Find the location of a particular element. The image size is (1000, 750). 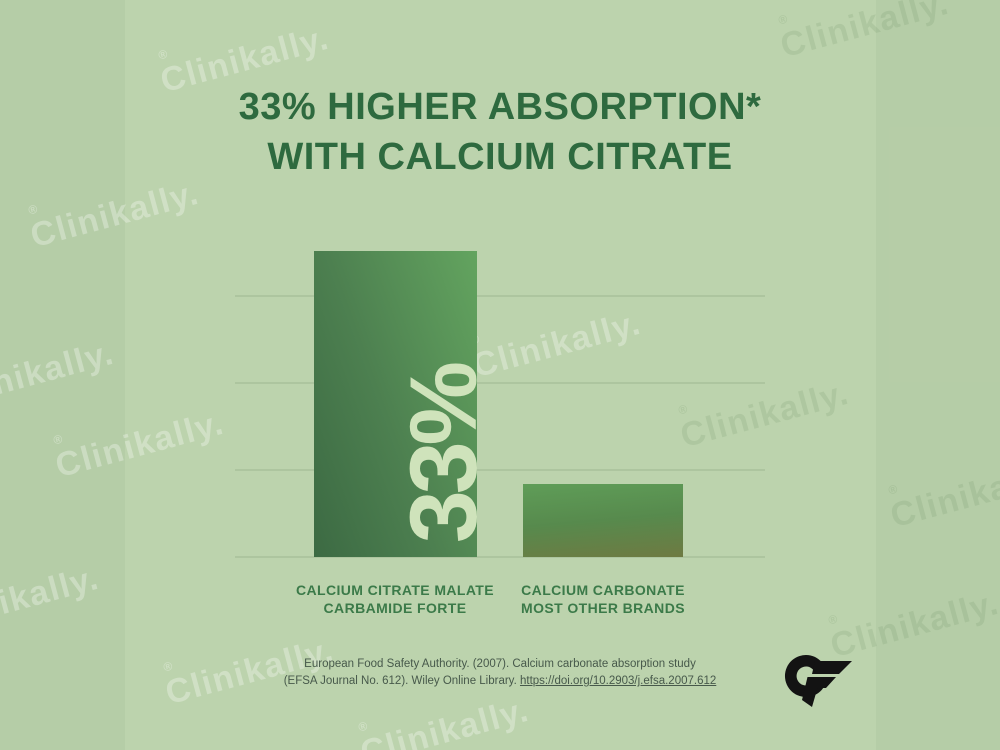

bar-label-line-2: CARBAMIDE FORTE is located at coordinates (395, 607).